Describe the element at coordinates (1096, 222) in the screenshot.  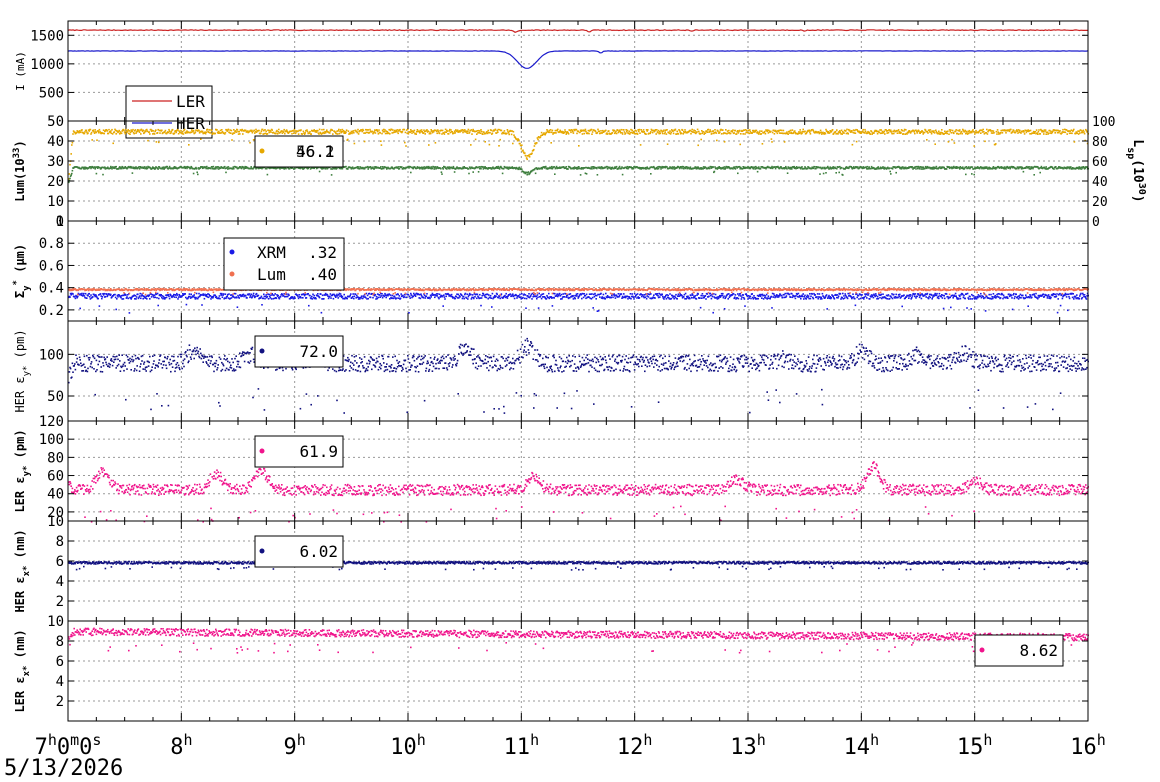
I see `y2-tick-label: 0` at that location.